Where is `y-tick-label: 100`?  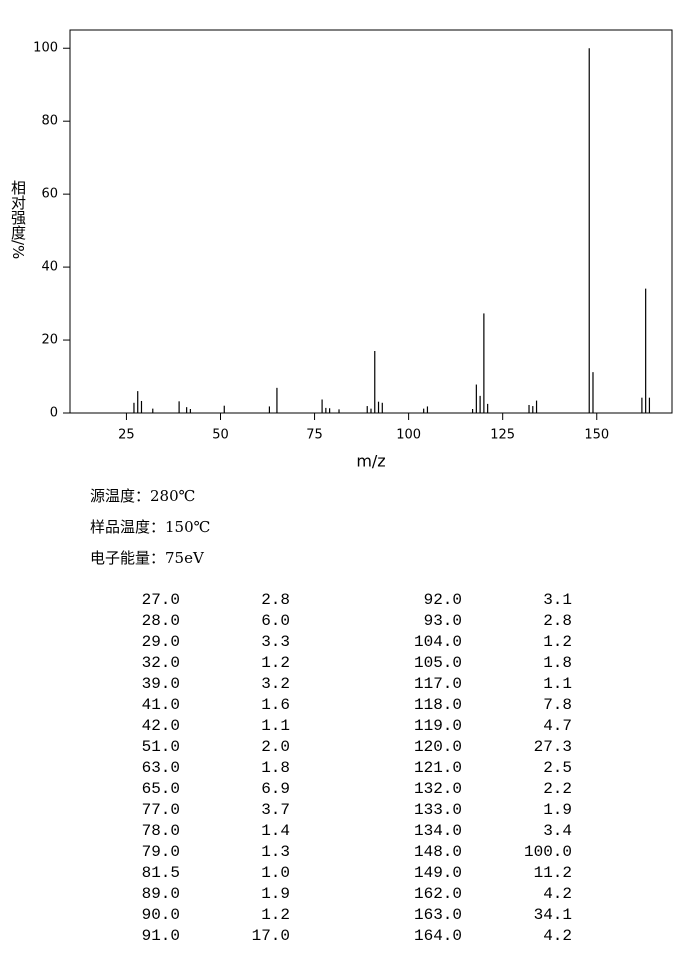 y-tick-label: 100 is located at coordinates (45, 48).